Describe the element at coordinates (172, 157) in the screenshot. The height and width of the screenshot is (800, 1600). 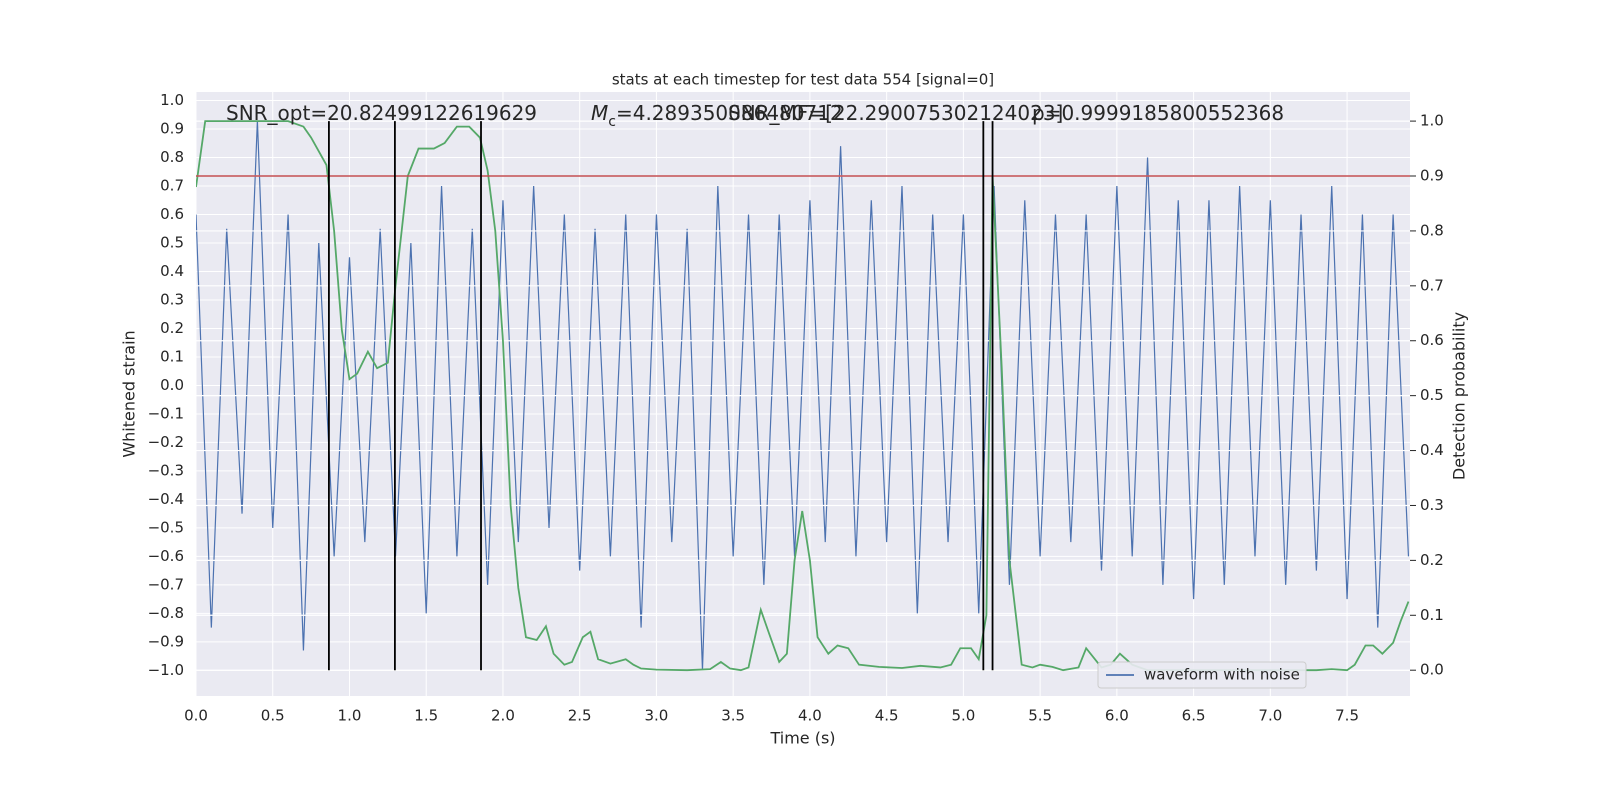
I see `y-tick-label: 0.8` at that location.